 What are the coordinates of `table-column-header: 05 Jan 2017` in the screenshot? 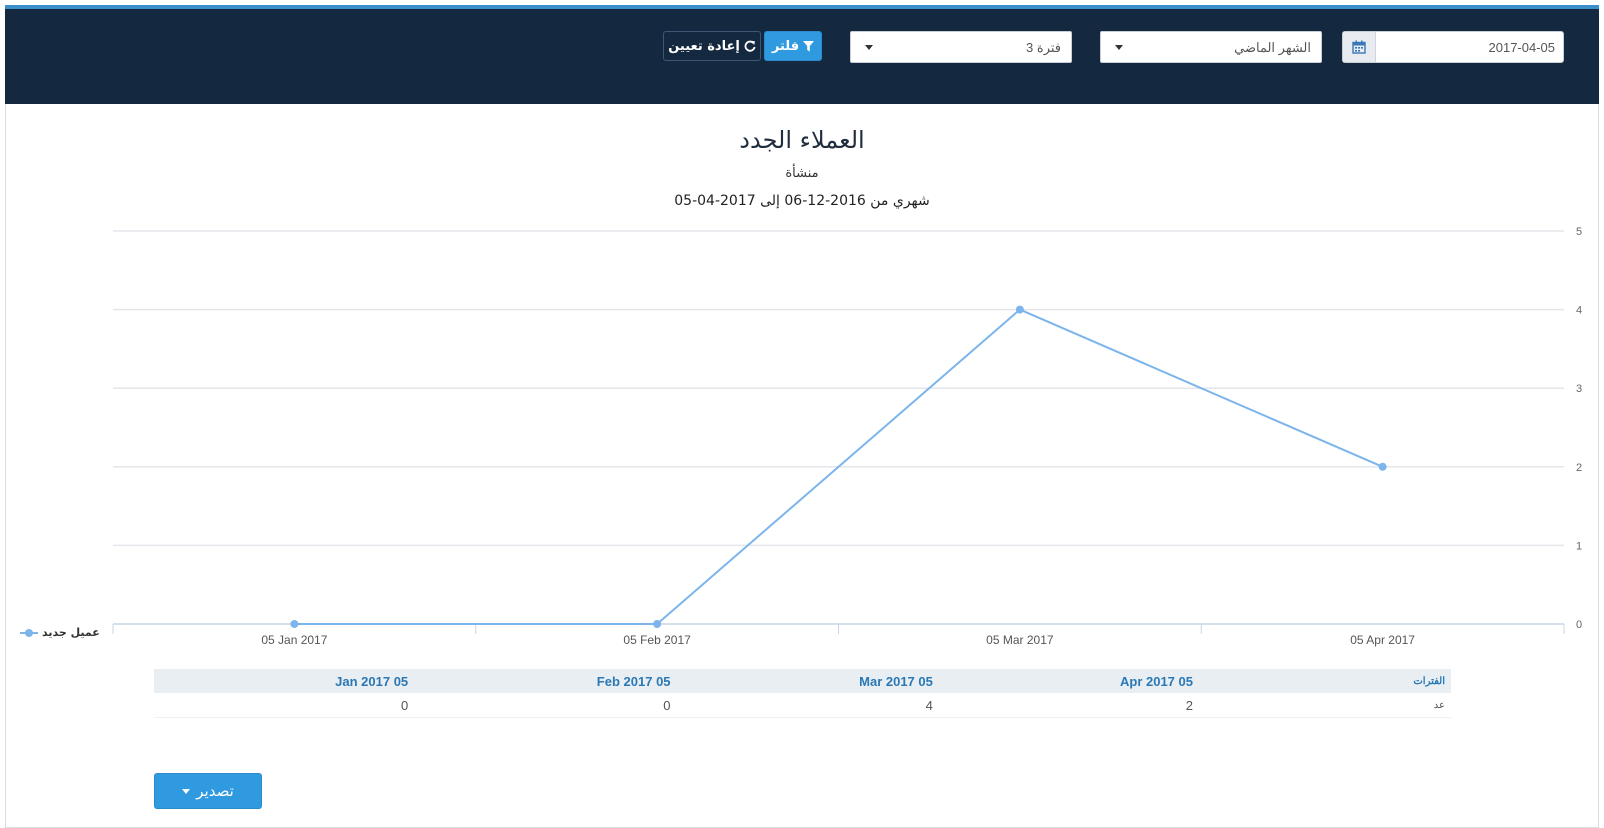 It's located at (284, 681).